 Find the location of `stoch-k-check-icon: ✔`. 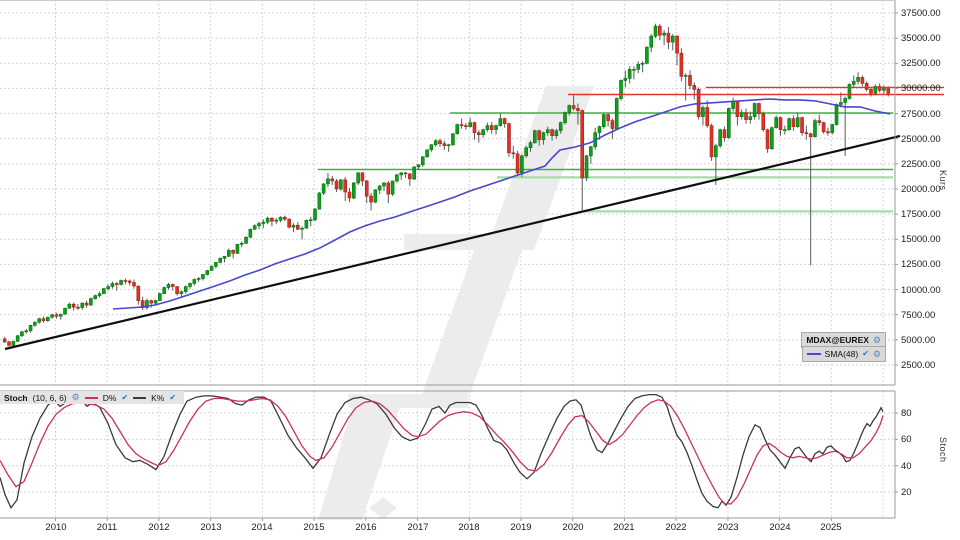

stoch-k-check-icon: ✔ is located at coordinates (173, 397).